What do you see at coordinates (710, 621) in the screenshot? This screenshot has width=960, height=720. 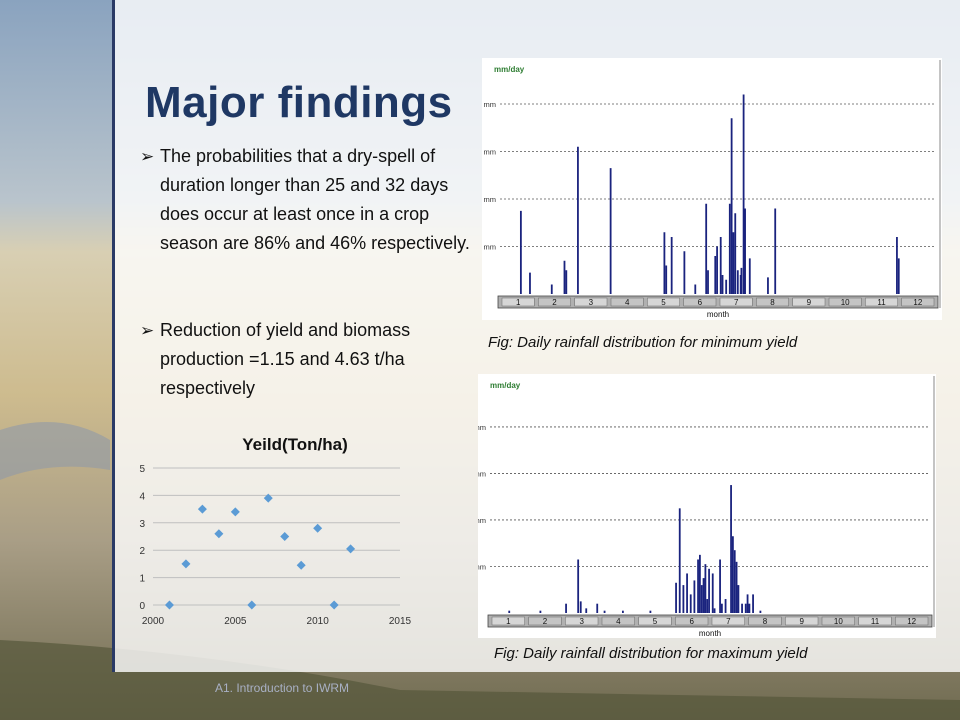 I see `month-axis-strip` at bounding box center [710, 621].